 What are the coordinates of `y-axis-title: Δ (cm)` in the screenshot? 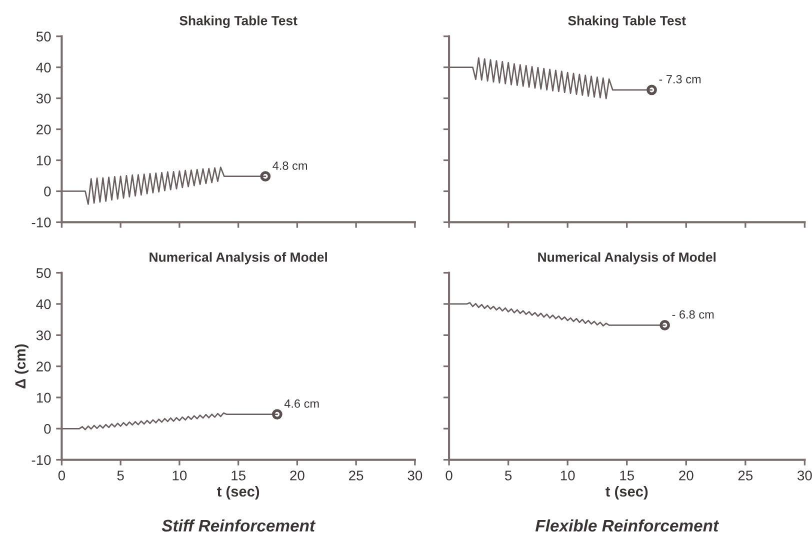 It's located at (21, 366).